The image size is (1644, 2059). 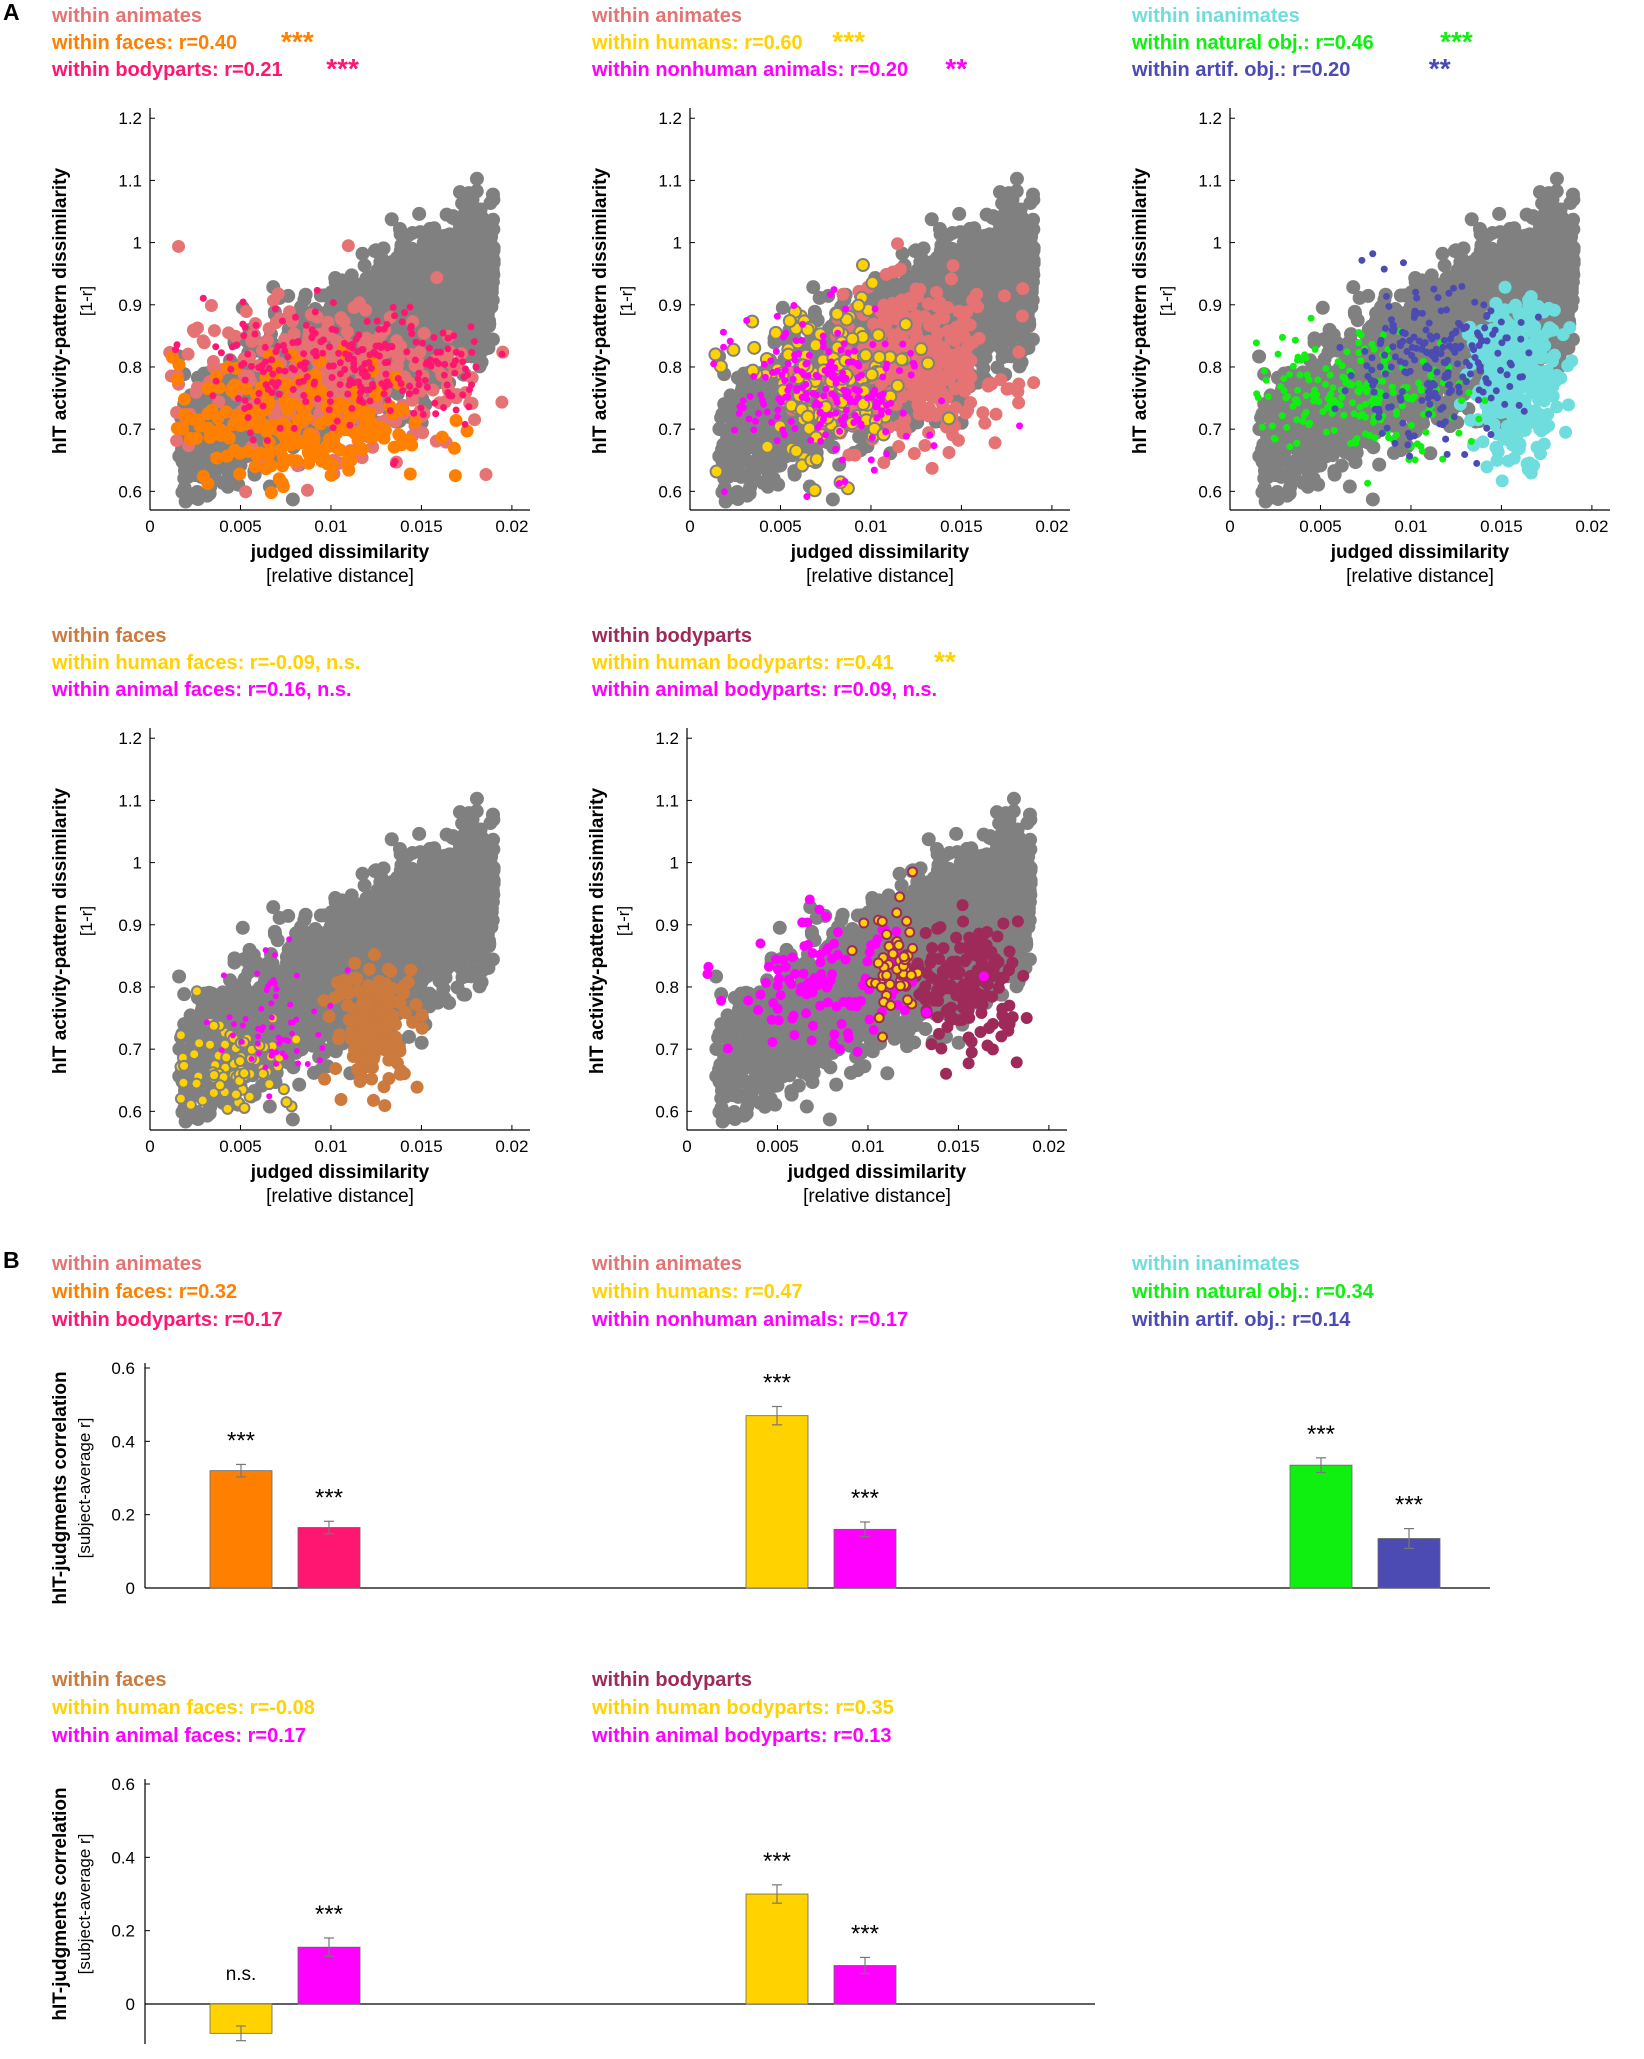 What do you see at coordinates (689, 526) in the screenshot?
I see `x-tick-label: 0` at bounding box center [689, 526].